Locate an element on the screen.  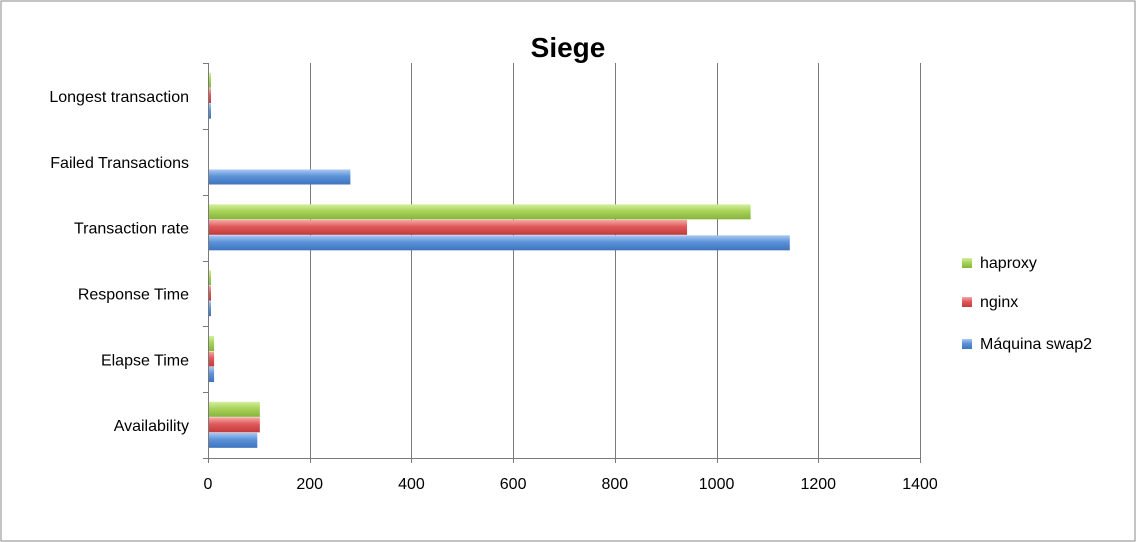
bar-nginx-availability is located at coordinates (234, 425).